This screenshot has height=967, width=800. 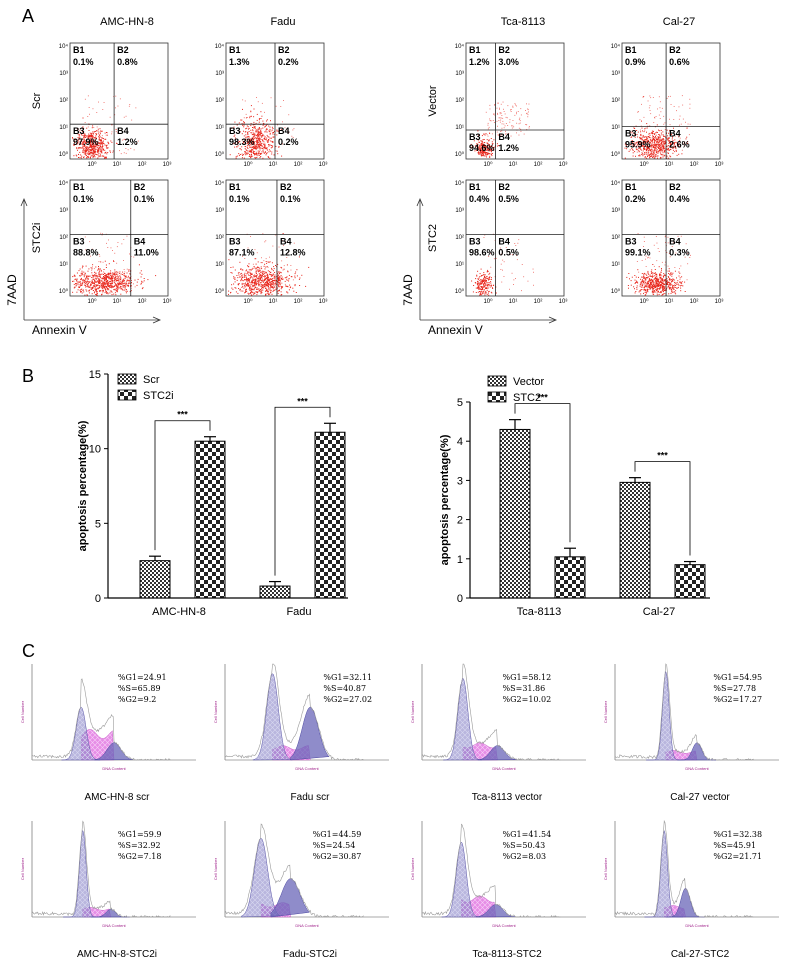 What do you see at coordinates (86, 253) in the screenshot?
I see `quadrant-b3-value: 88.8%` at bounding box center [86, 253].